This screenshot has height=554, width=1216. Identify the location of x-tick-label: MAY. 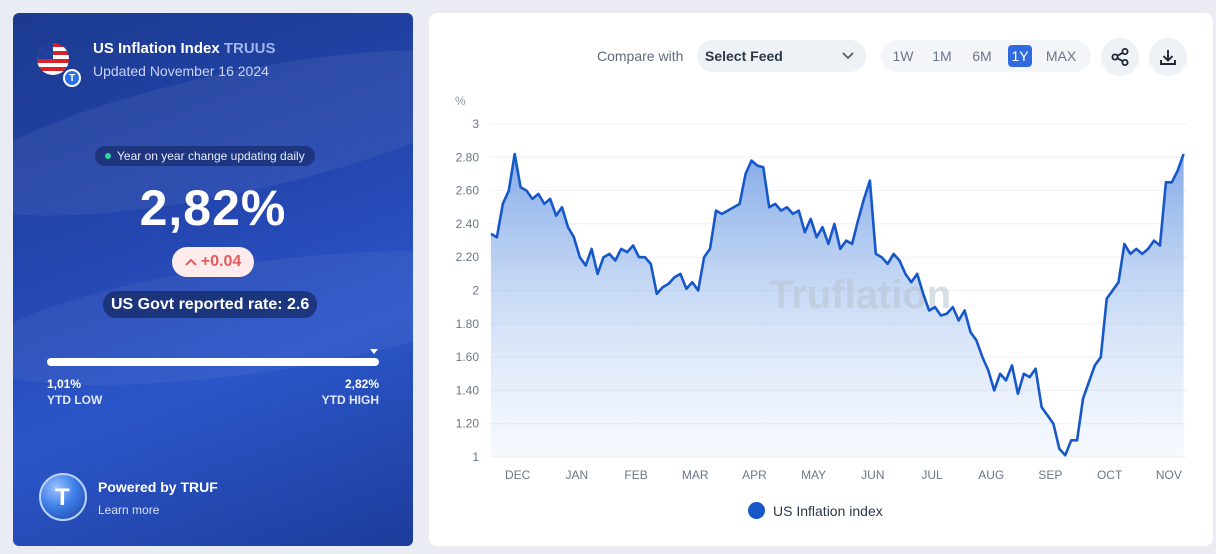
(813, 475).